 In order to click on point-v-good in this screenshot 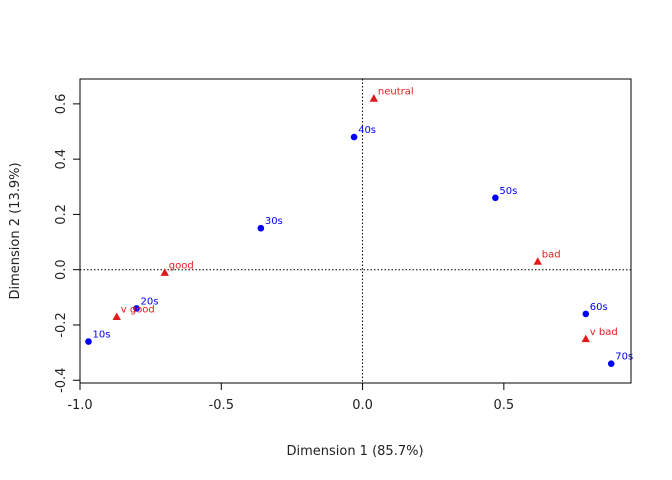, I will do `click(116, 316)`.